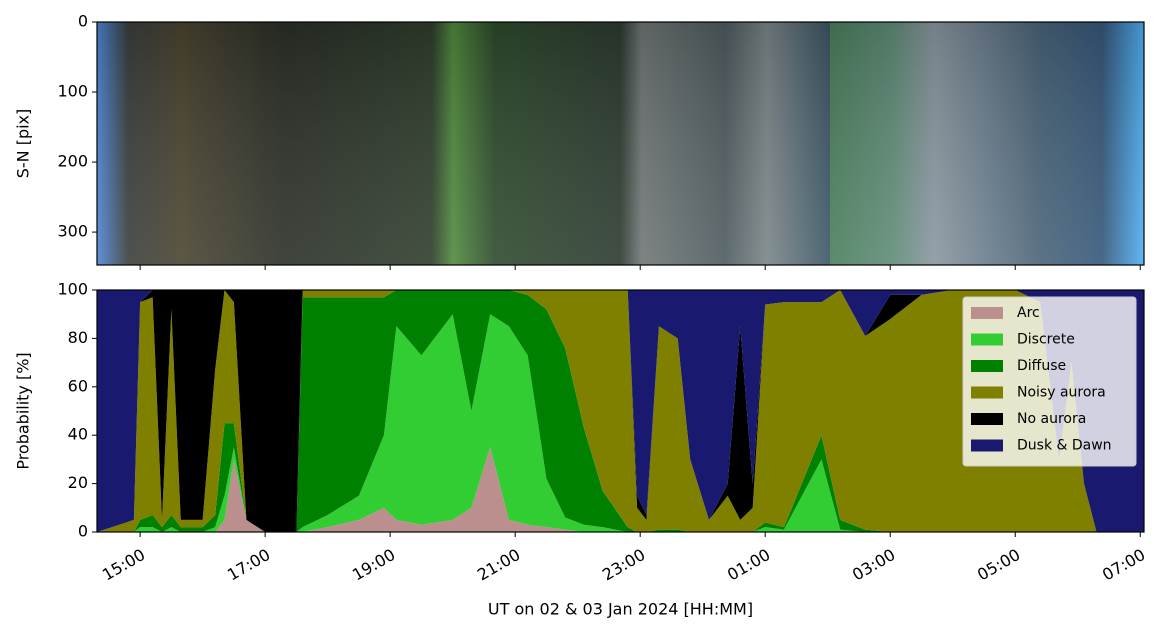 The width and height of the screenshot is (1158, 642). I want to click on y-tick-label: 200, so click(72, 161).